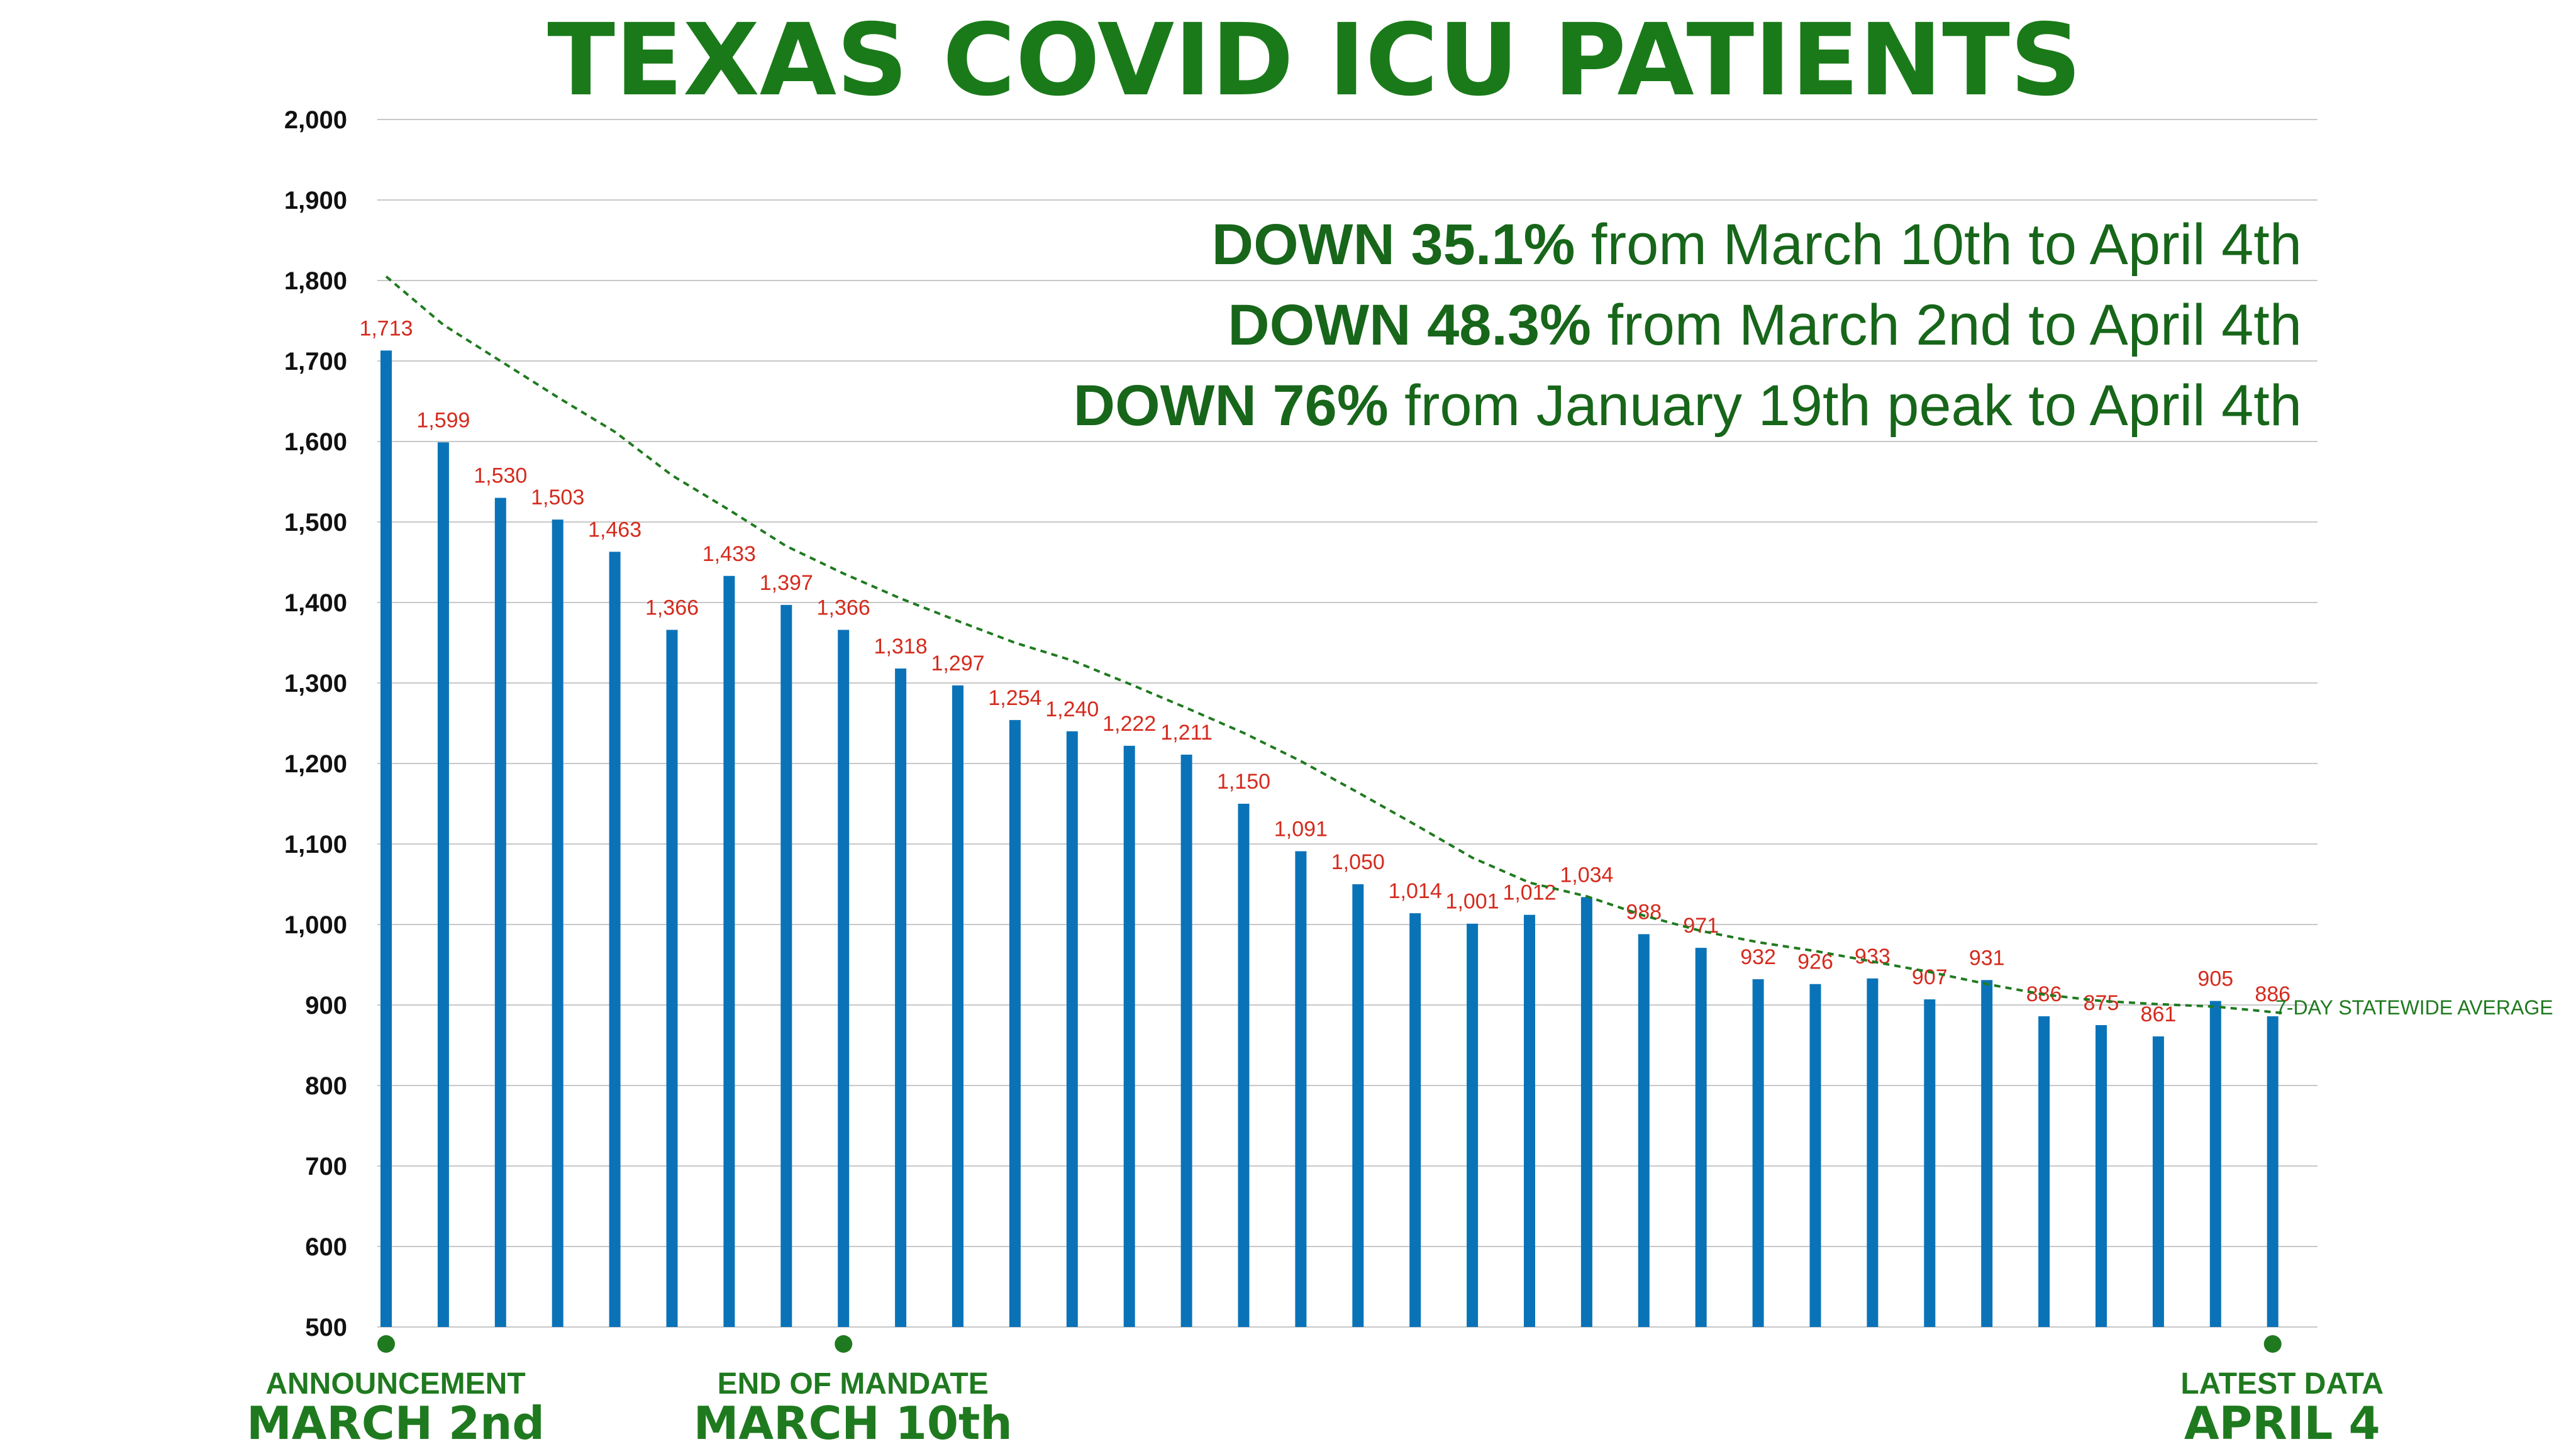  I want to click on y-tick-label: 1,800, so click(315, 281).